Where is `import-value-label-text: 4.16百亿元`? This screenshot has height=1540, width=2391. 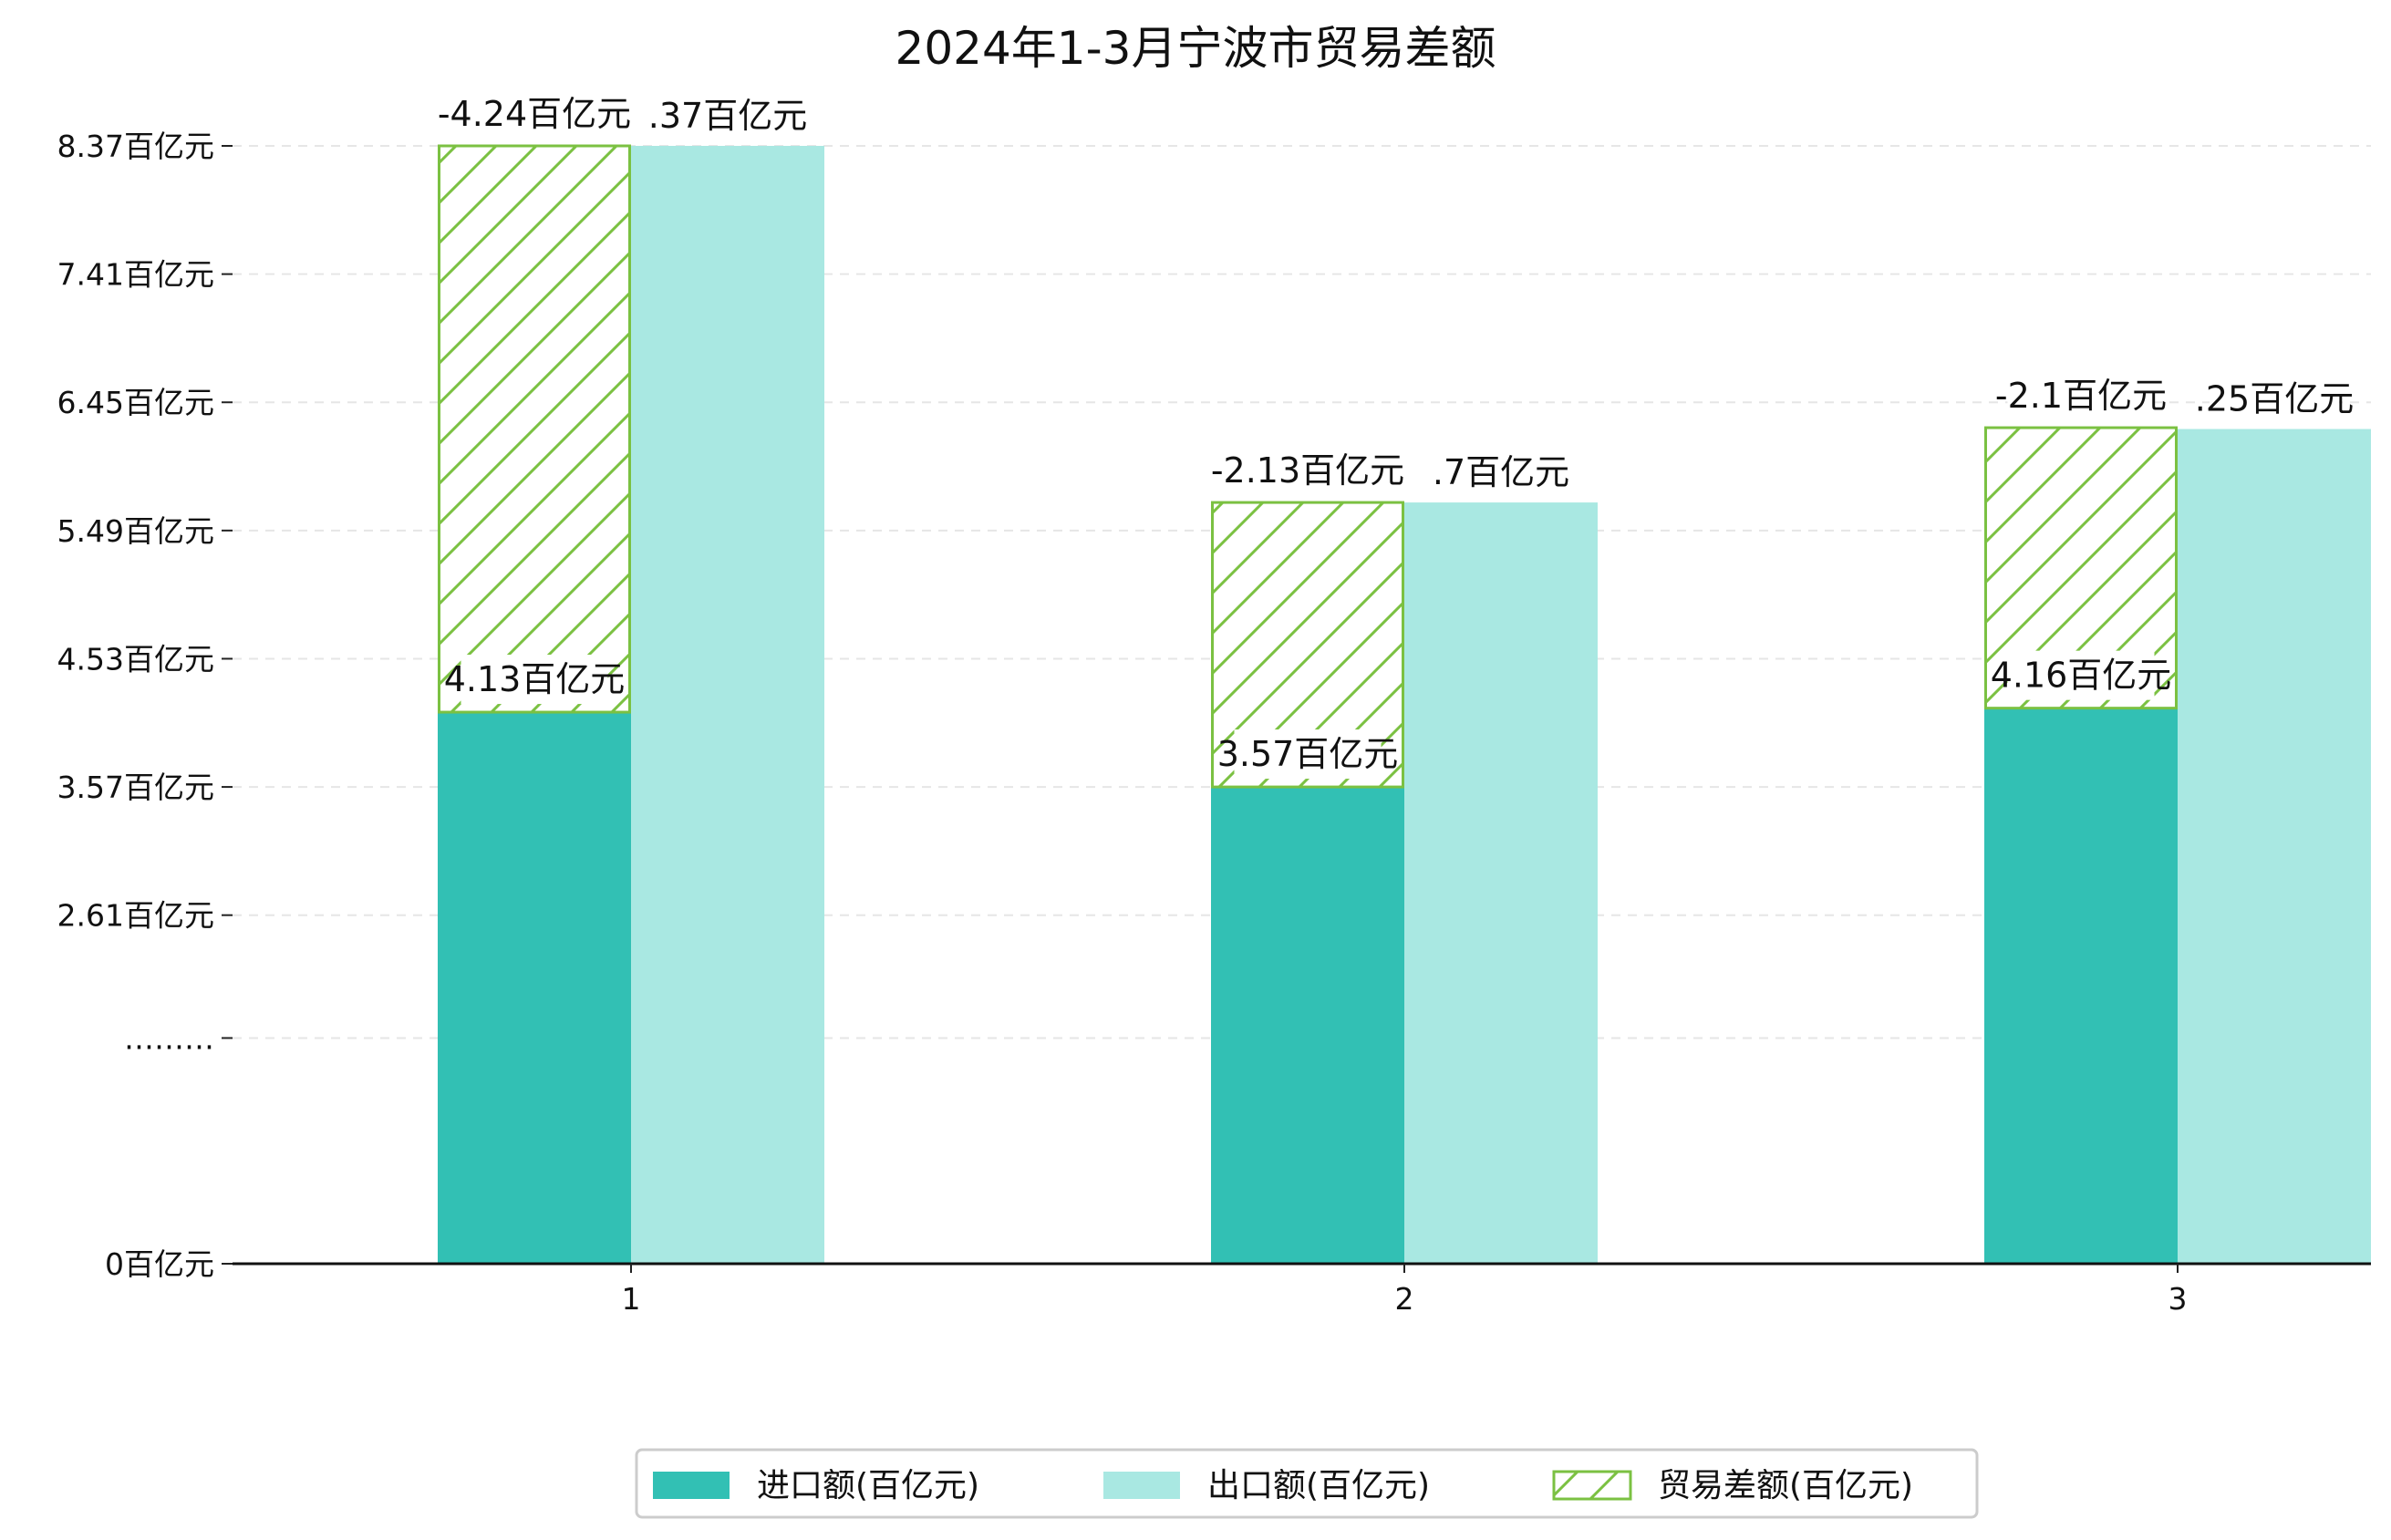 import-value-label-text: 4.16百亿元 is located at coordinates (2081, 676).